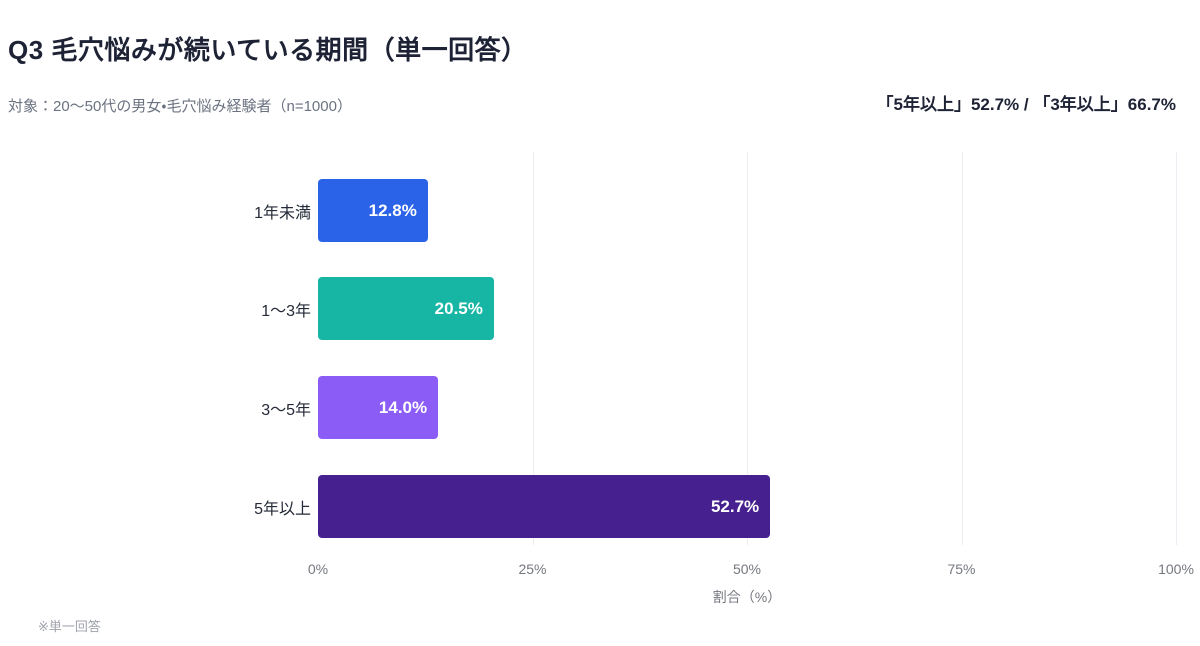 Image resolution: width=1200 pixels, height=646 pixels. What do you see at coordinates (180, 106) in the screenshot?
I see `survey-target-subtitle: 対象：20〜50代の男女・毛穴悩み経験者（n=1000）` at bounding box center [180, 106].